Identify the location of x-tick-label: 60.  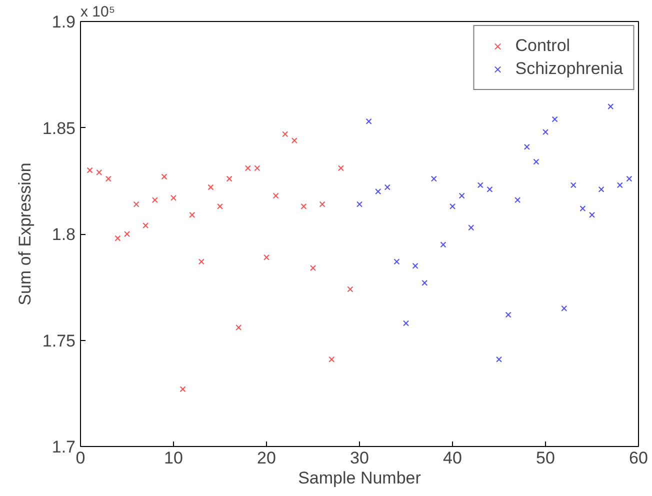
(638, 458).